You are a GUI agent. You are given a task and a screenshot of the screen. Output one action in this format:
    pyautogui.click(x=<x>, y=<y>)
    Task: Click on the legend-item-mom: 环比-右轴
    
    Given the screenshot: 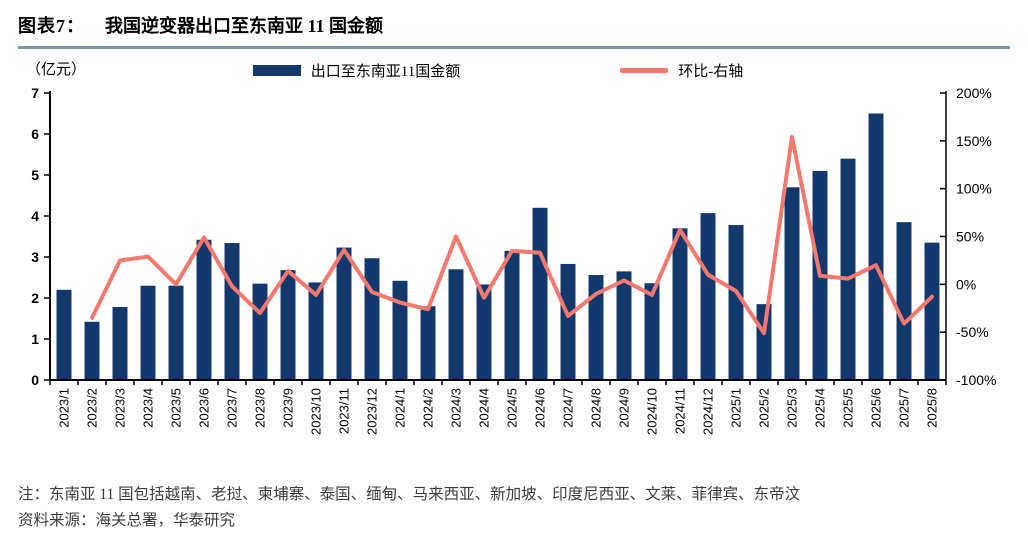 What is the action you would take?
    pyautogui.click(x=681, y=70)
    